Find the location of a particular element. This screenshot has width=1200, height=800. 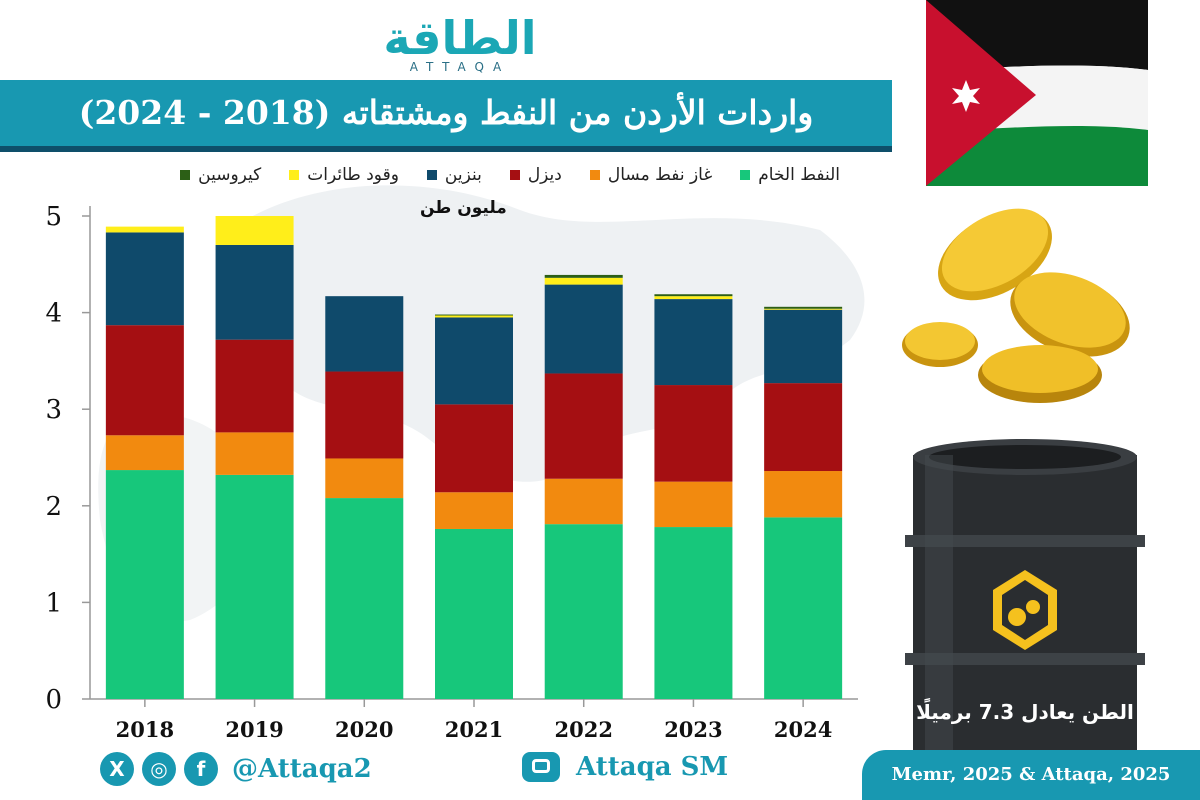

legend-label: كيروسين is located at coordinates (230, 175).